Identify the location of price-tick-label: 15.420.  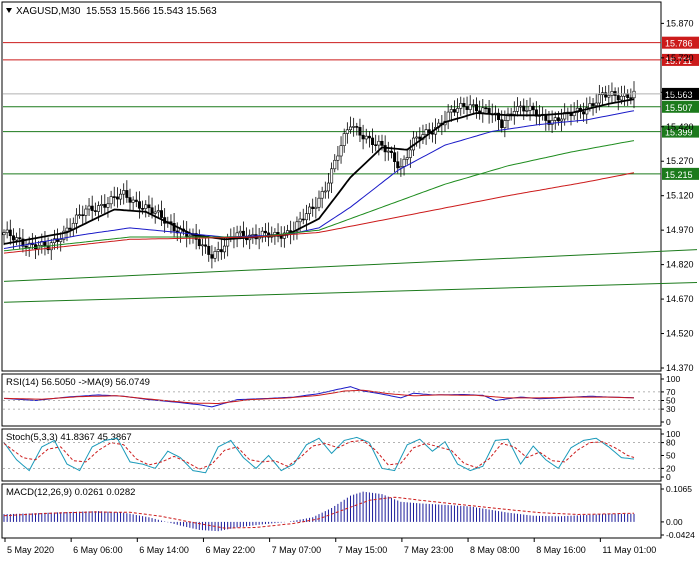
(680, 127).